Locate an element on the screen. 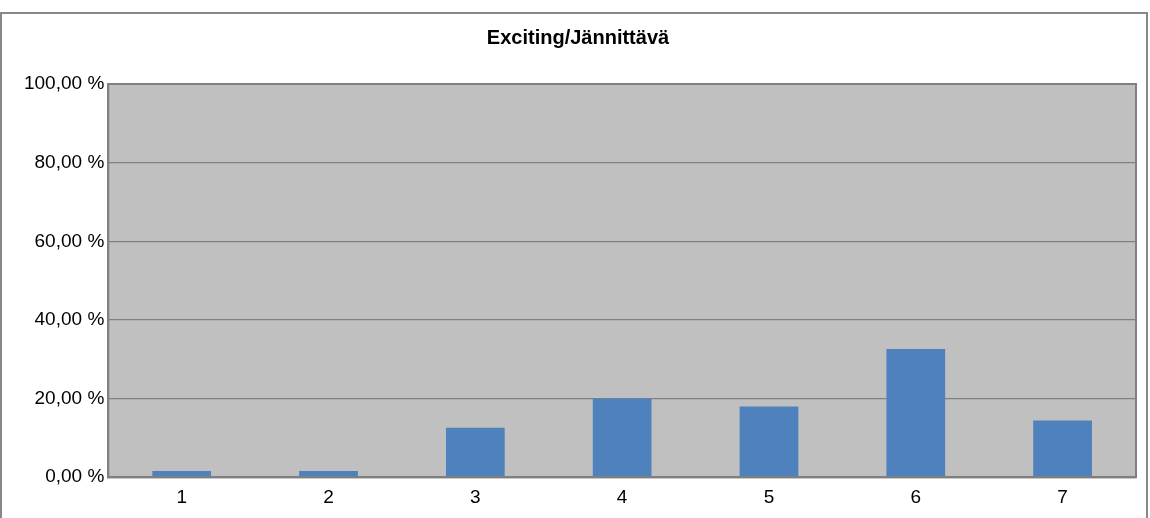  x-tick-label: 5 is located at coordinates (769, 496).